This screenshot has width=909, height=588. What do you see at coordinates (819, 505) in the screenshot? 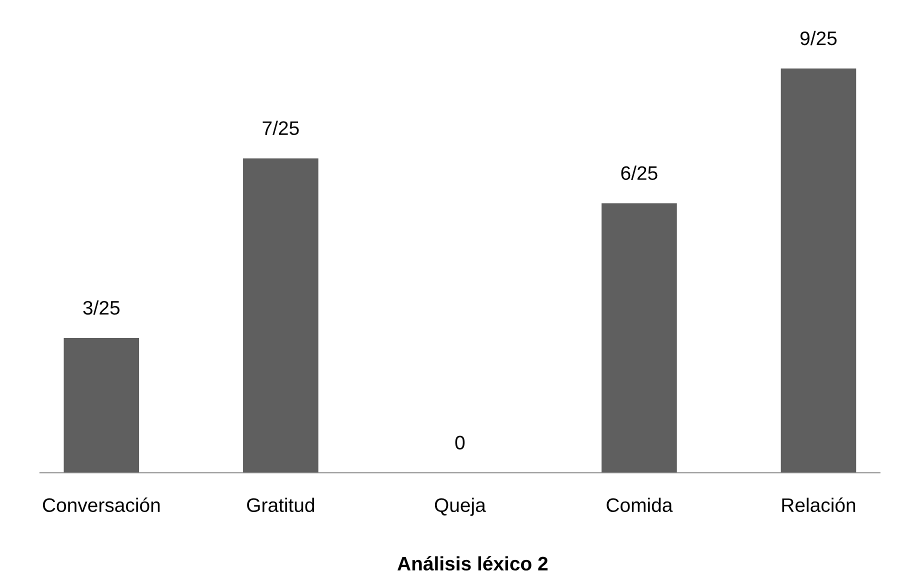
I see `x-tick-label: Relación` at bounding box center [819, 505].